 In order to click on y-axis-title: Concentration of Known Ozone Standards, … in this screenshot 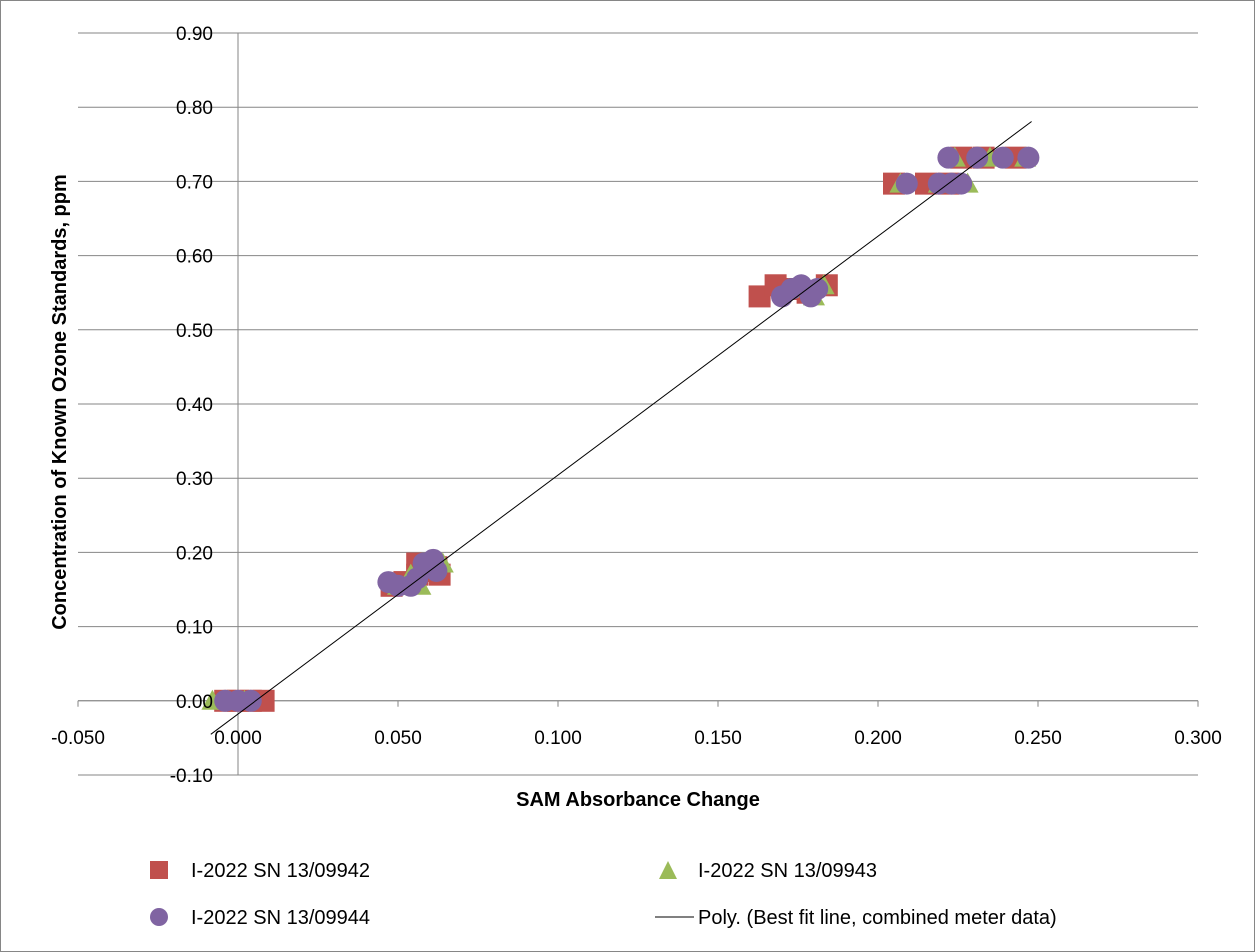, I will do `click(60, 402)`.